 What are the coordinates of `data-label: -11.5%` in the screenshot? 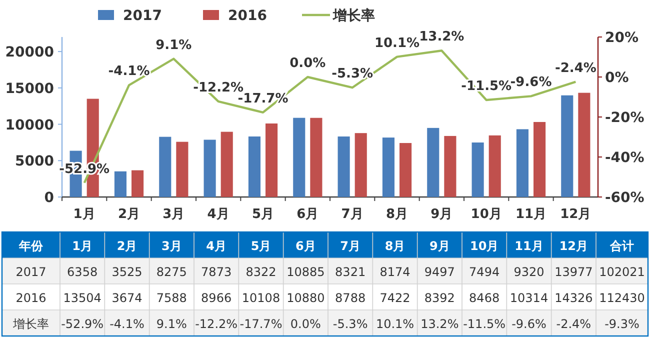 It's located at (484, 324).